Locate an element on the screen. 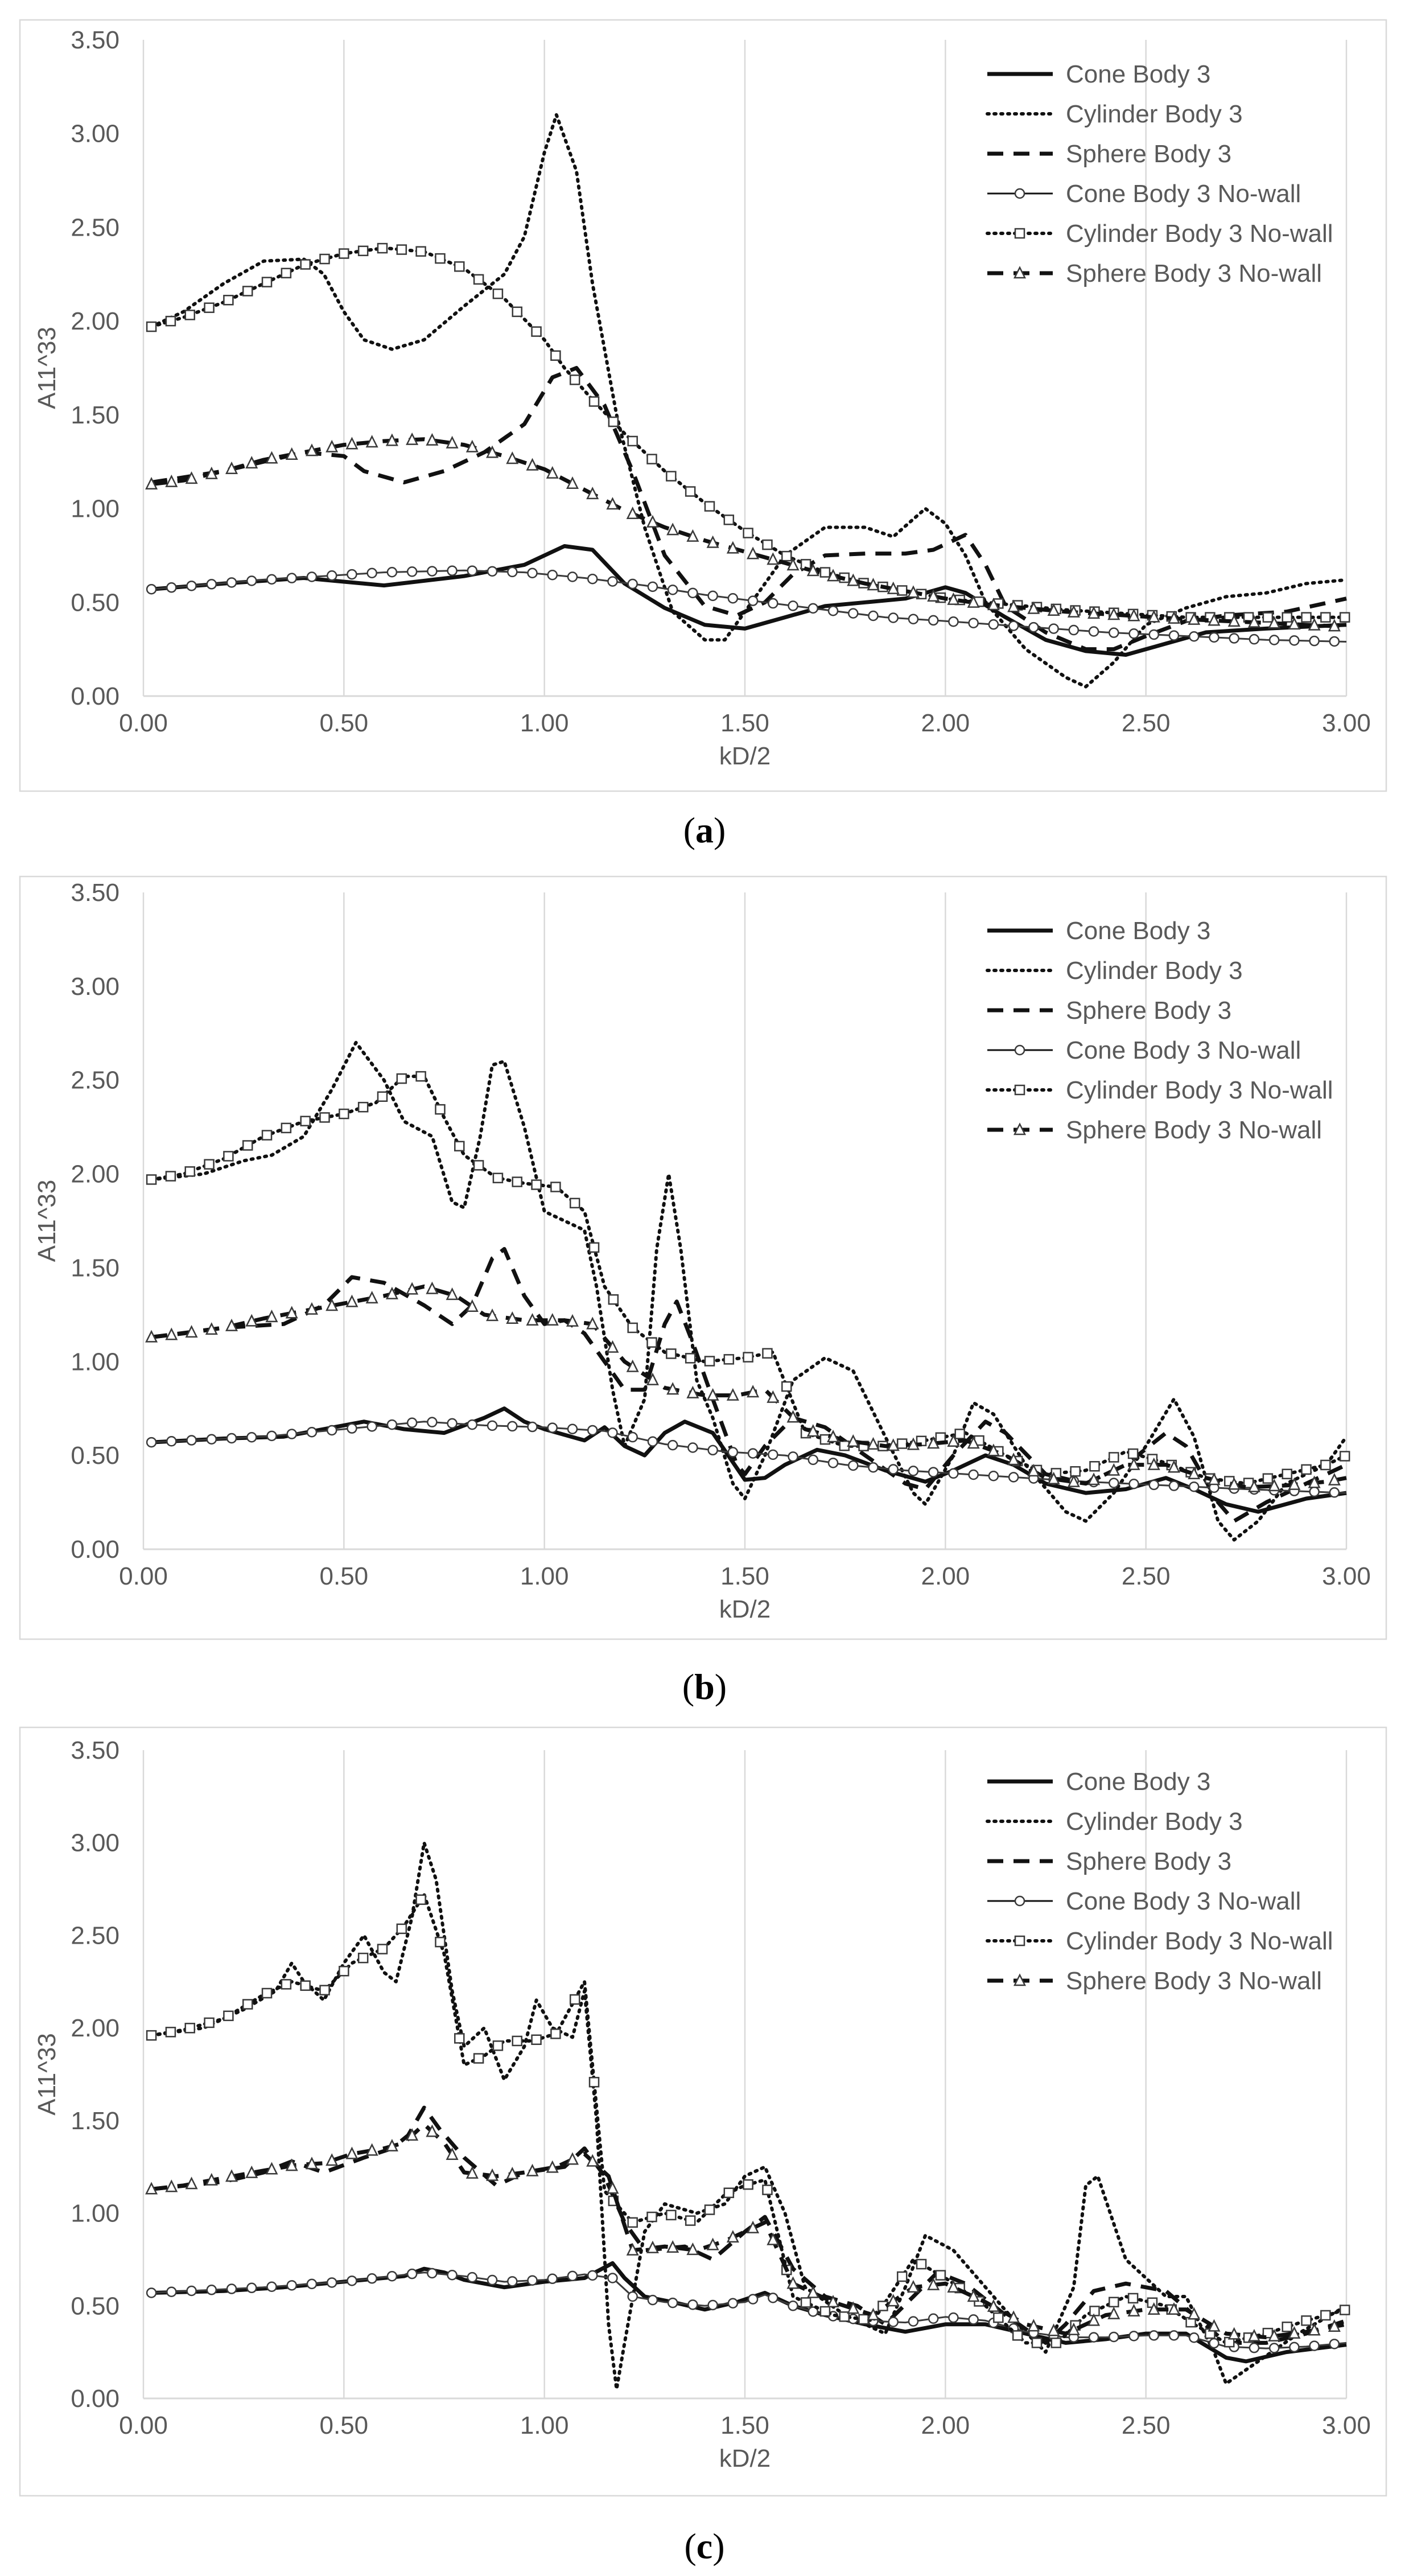  y-tick-label: 1.50 is located at coordinates (95, 2121).